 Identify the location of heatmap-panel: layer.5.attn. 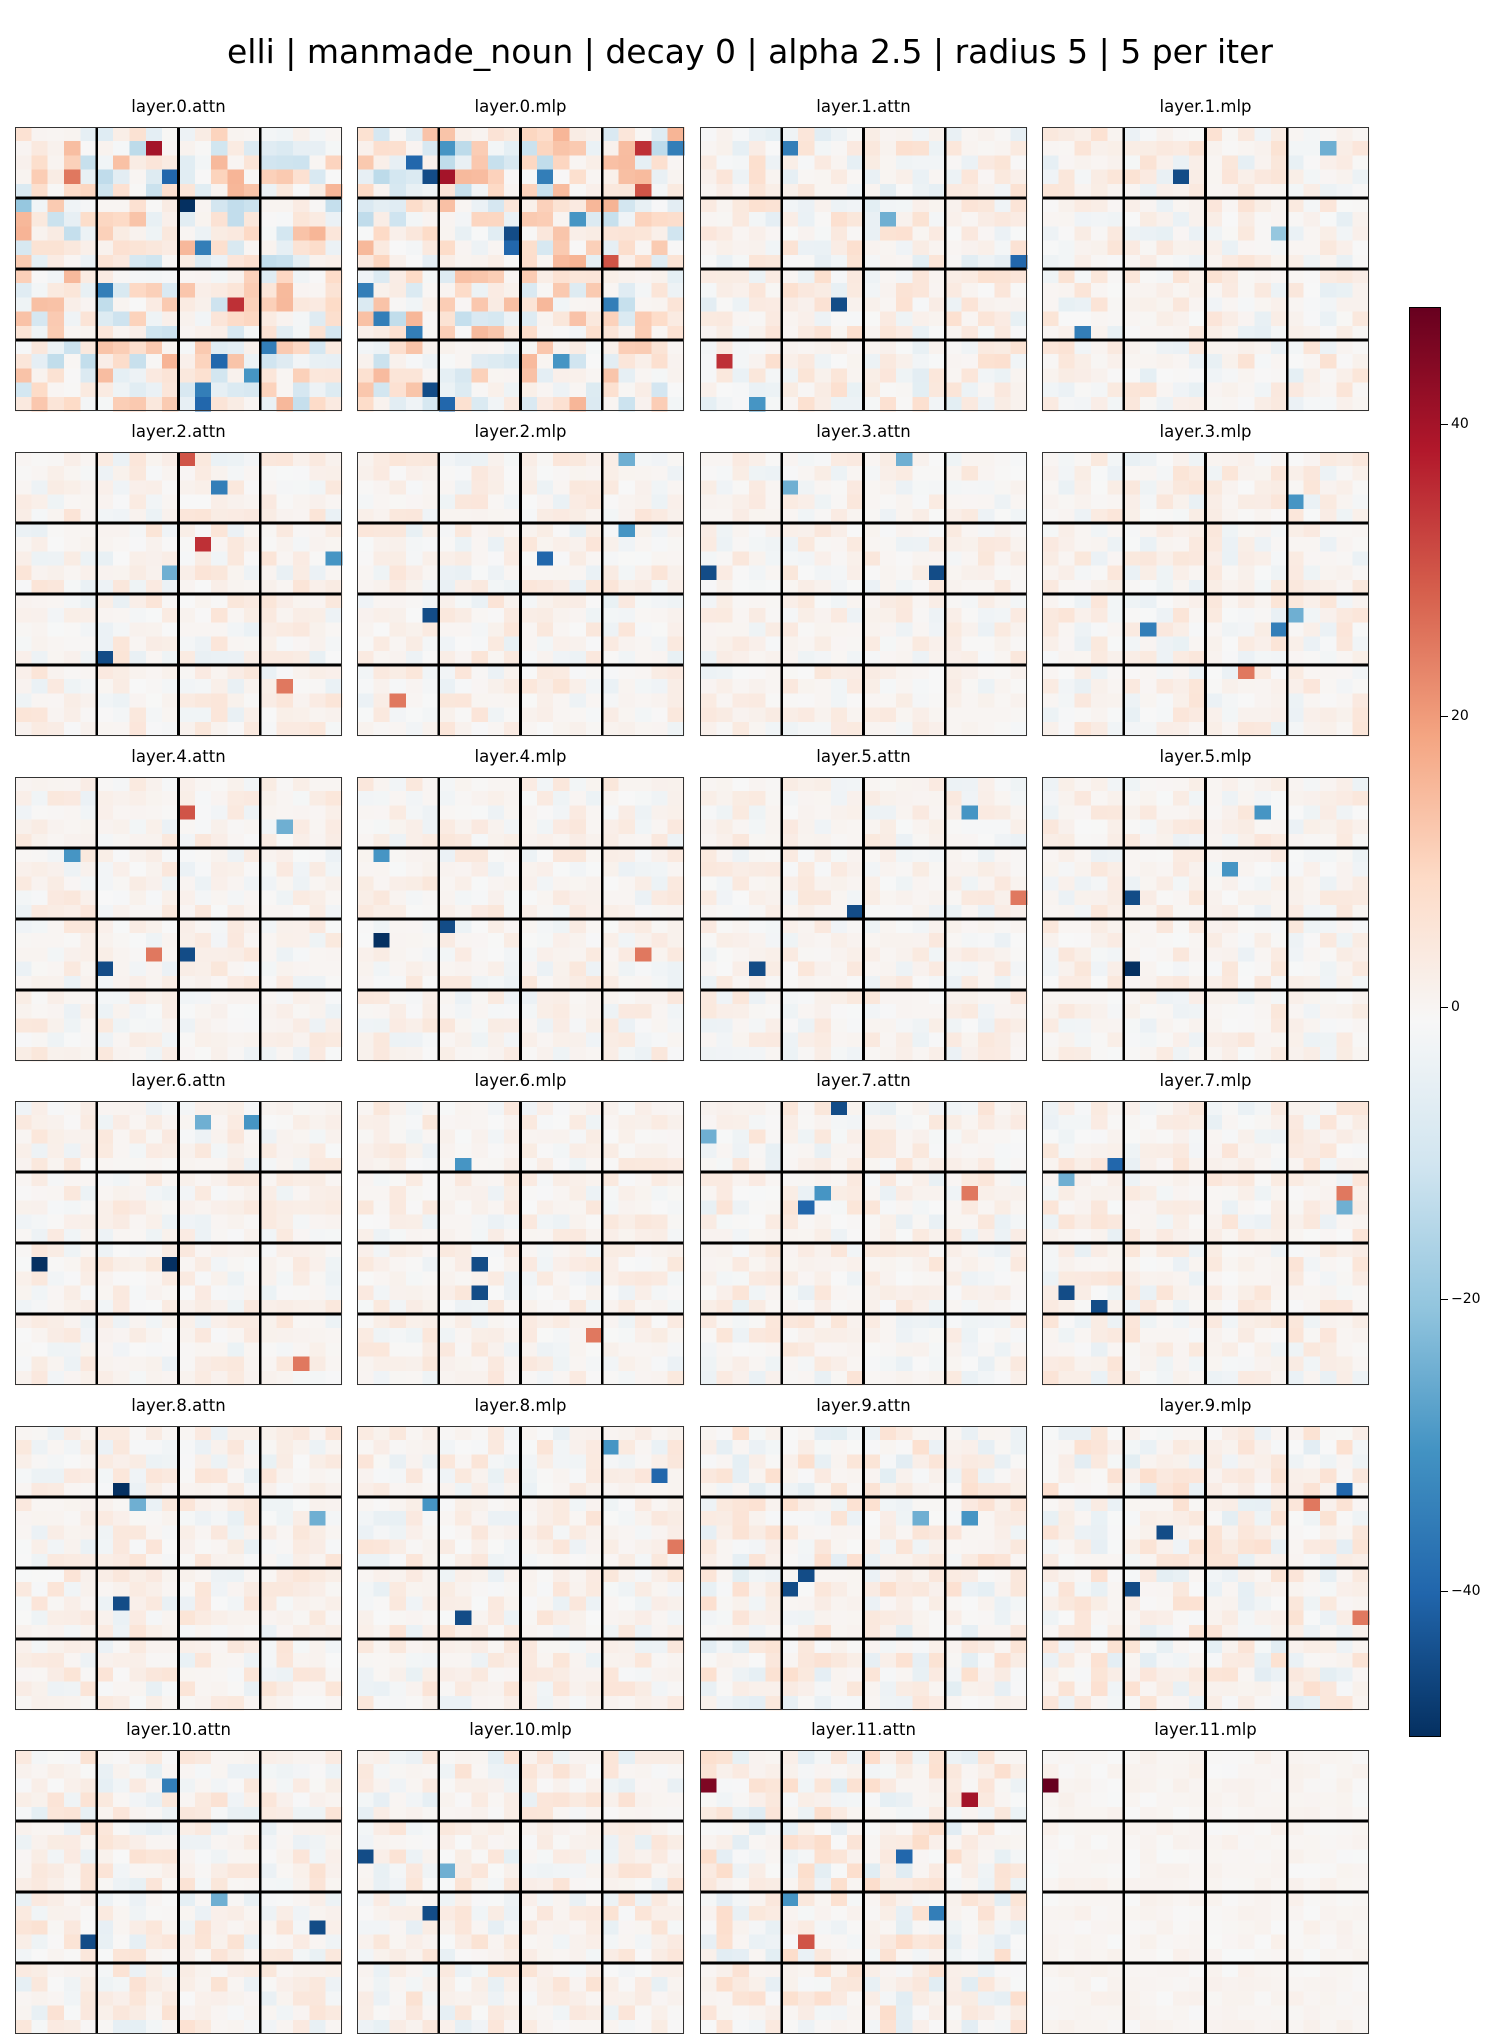
(863, 919).